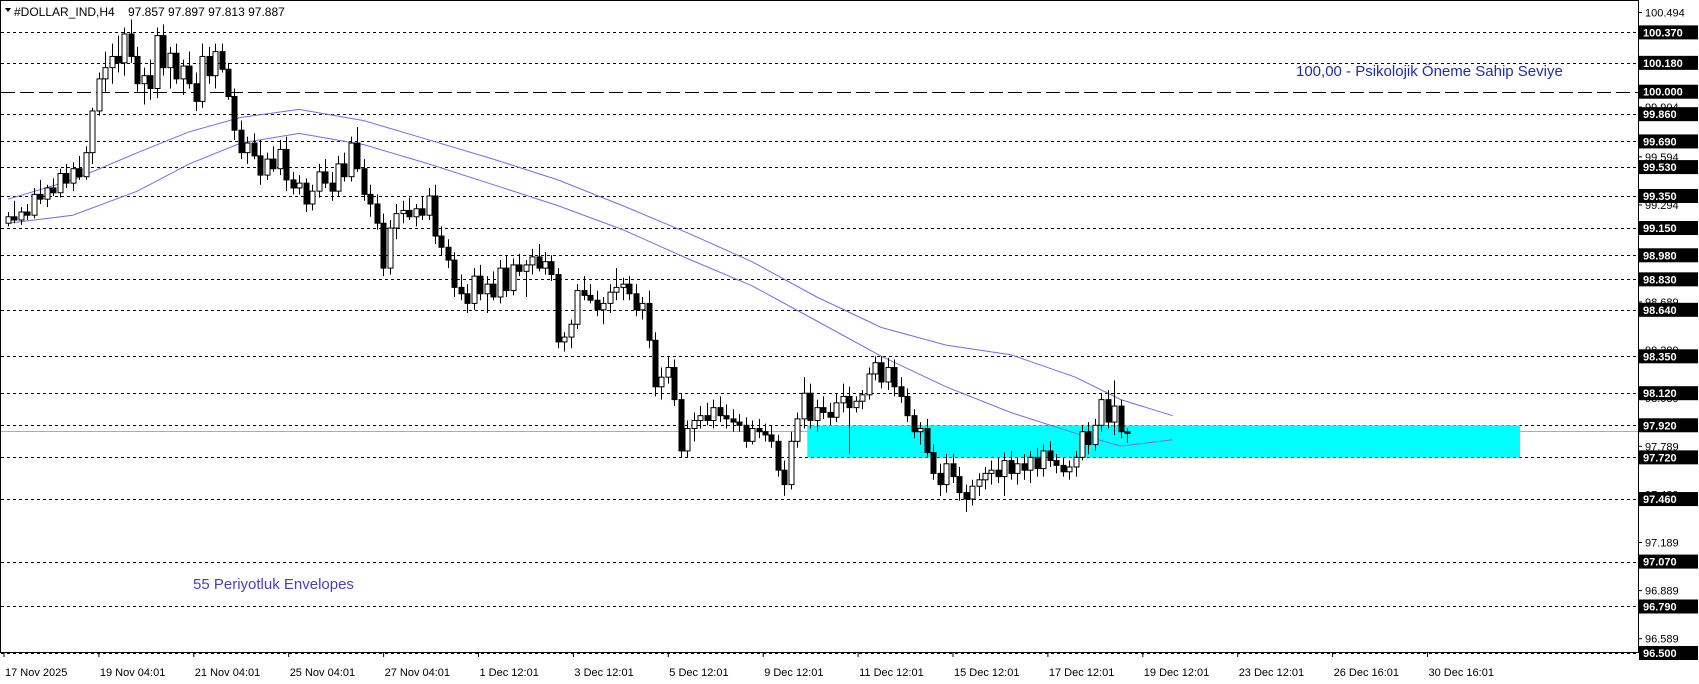  What do you see at coordinates (417, 673) in the screenshot?
I see `time-tick-label: 27 Nov 04:01` at bounding box center [417, 673].